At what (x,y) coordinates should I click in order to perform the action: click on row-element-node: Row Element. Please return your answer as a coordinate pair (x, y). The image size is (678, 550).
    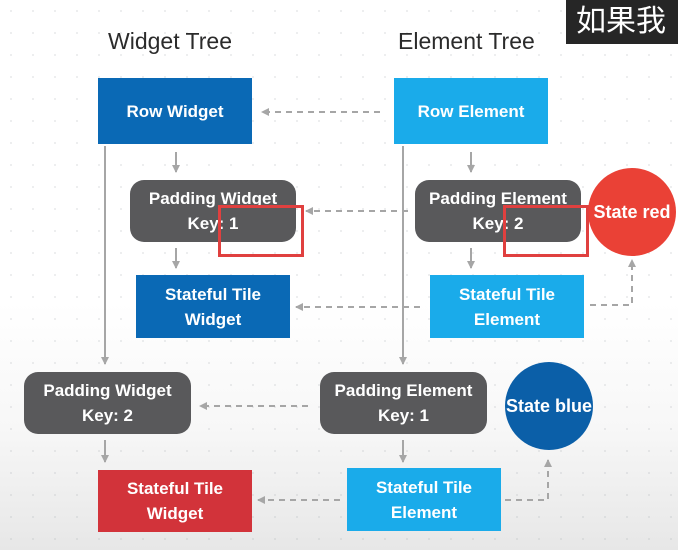
    Looking at the image, I should click on (471, 111).